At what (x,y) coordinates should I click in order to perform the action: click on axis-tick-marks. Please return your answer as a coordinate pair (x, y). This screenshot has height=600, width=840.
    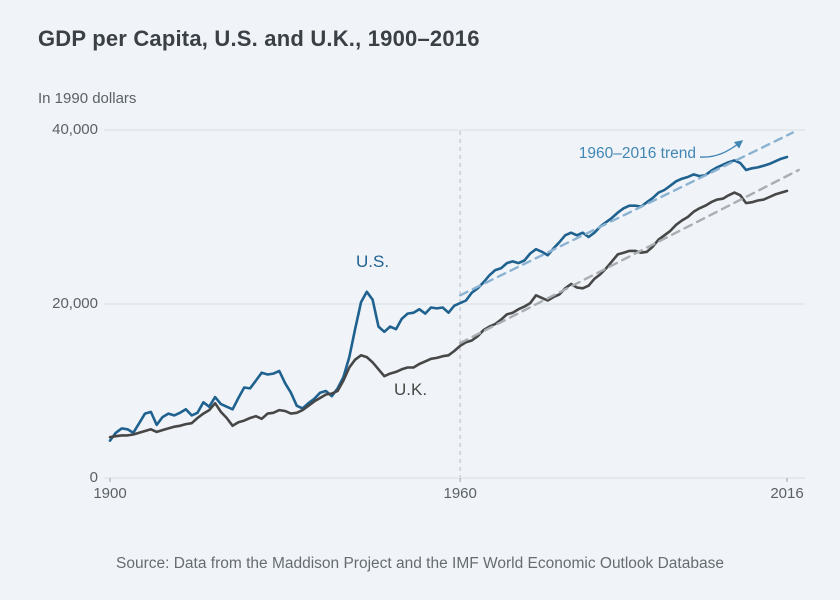
    Looking at the image, I should click on (448, 480).